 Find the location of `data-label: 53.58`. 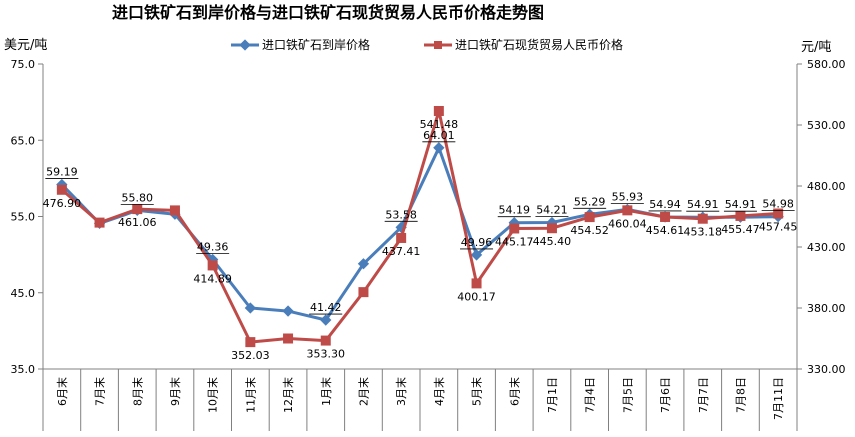

data-label: 53.58 is located at coordinates (401, 214).